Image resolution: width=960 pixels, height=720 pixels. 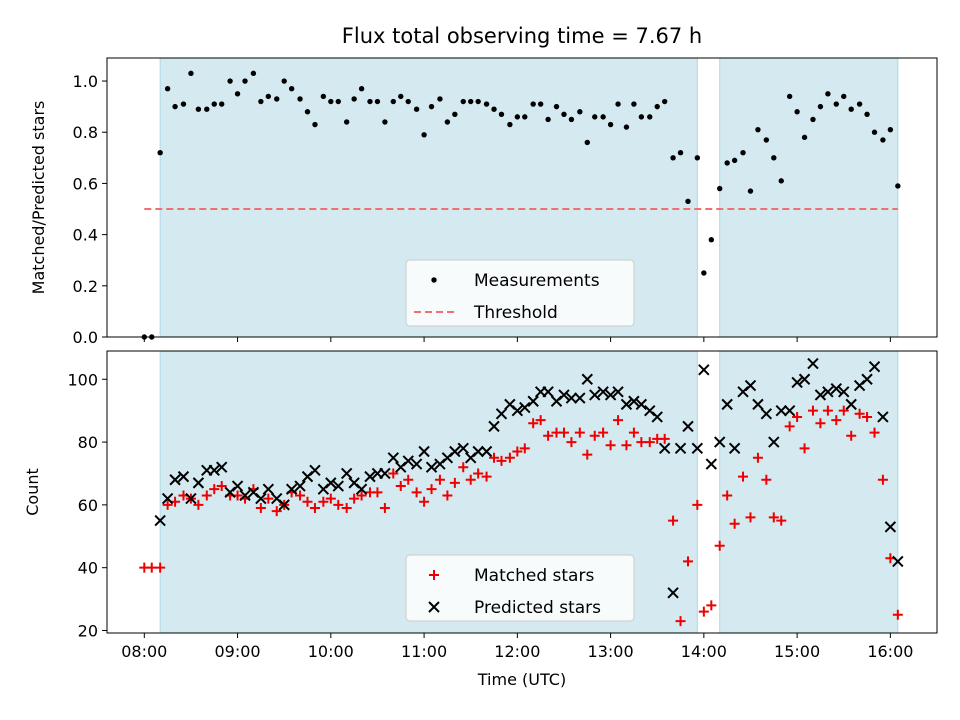 I want to click on y-tick-label: 80, so click(x=88, y=442).